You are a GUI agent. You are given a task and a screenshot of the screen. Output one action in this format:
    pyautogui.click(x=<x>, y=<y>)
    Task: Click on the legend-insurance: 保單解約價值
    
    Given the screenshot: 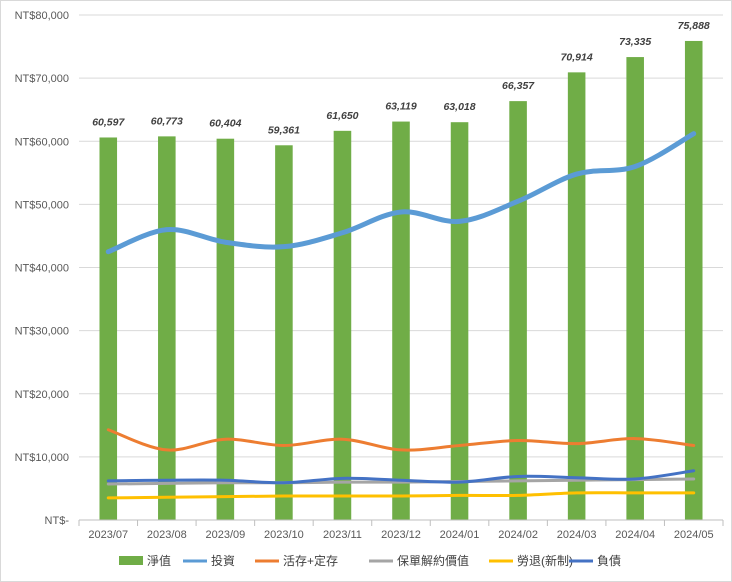 What is the action you would take?
    pyautogui.click(x=433, y=560)
    